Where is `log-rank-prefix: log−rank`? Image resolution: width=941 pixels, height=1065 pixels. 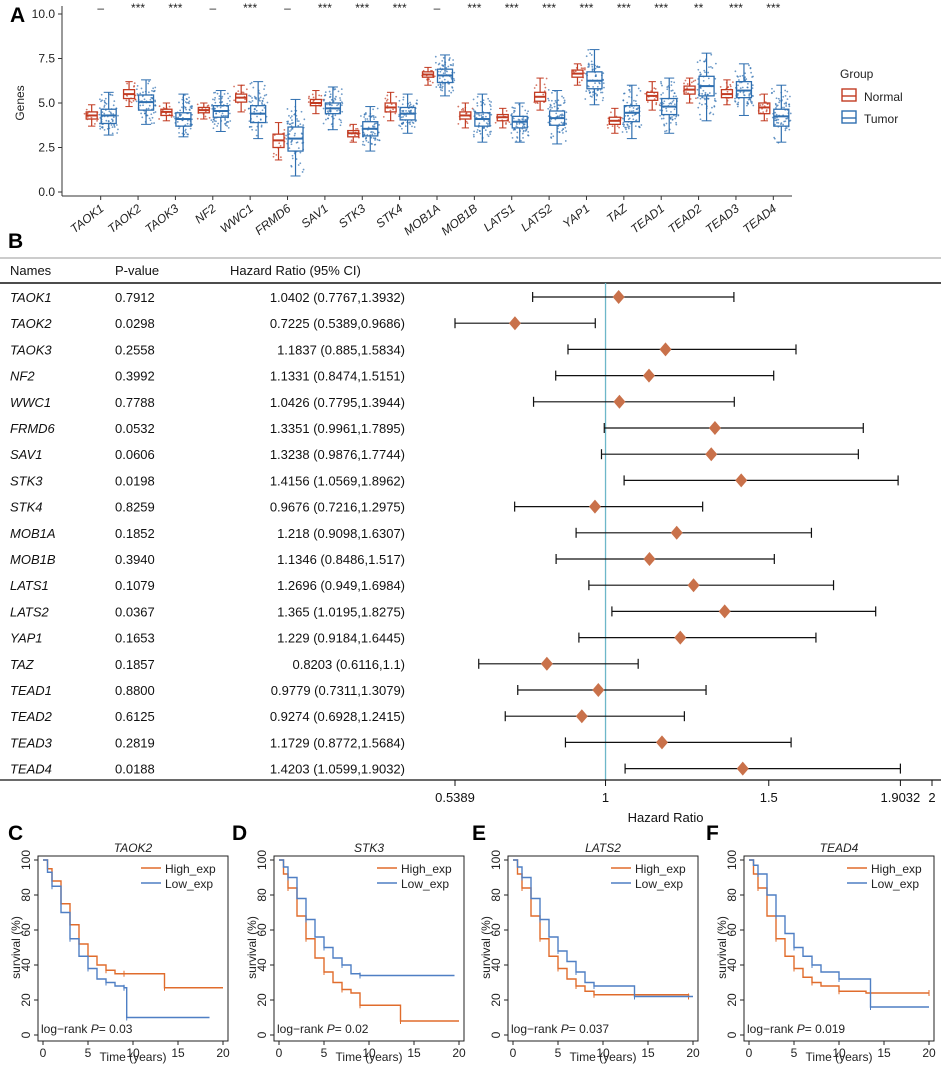 log-rank-prefix: log−rank is located at coordinates (772, 1029).